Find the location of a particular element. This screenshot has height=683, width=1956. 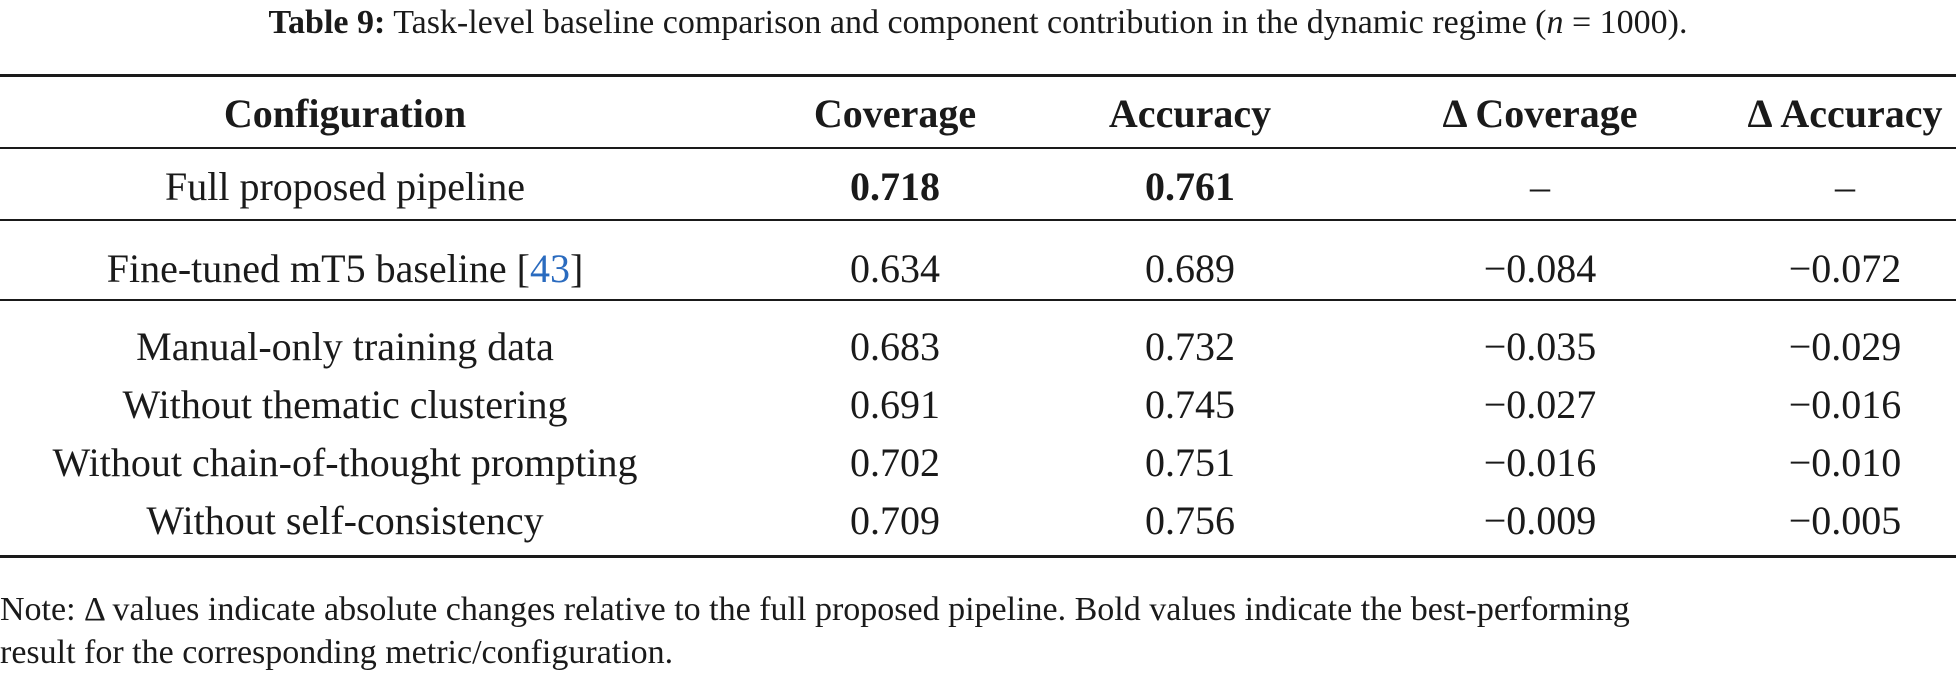

header-configuration: Configuration is located at coordinates (345, 113).